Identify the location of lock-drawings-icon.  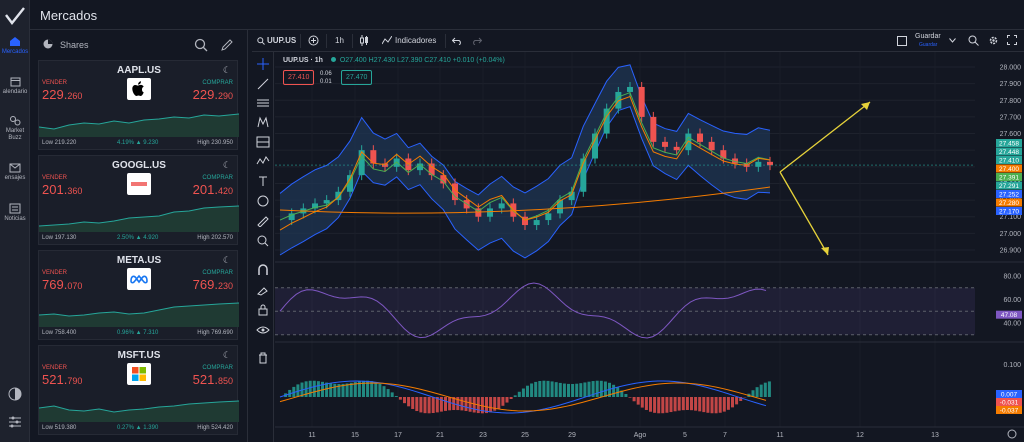
(263, 290).